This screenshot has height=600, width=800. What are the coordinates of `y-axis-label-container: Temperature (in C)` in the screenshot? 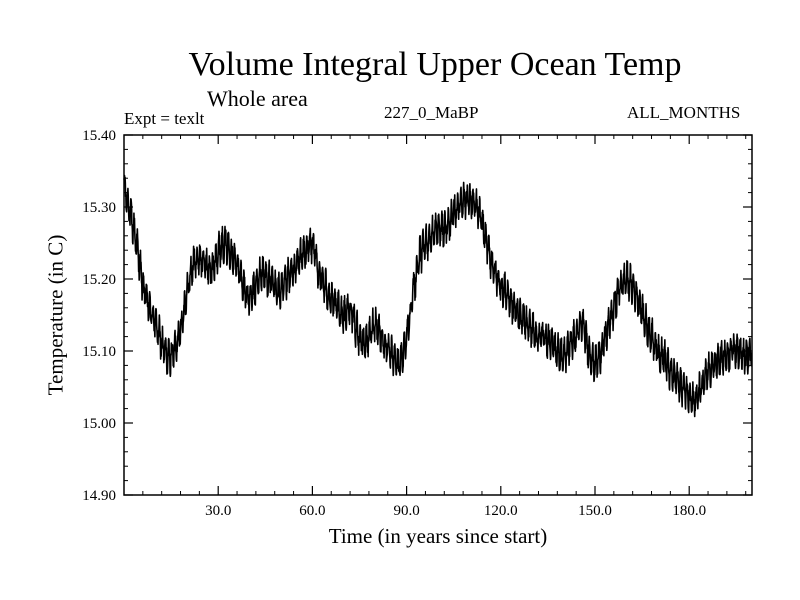 It's located at (56, 315).